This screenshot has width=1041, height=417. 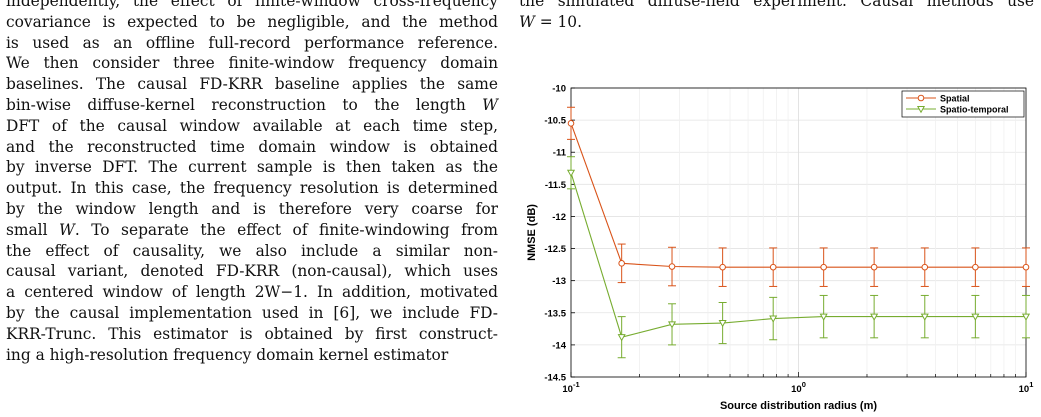 What do you see at coordinates (798, 406) in the screenshot?
I see `x-axis-label: Source distribution radius (m)` at bounding box center [798, 406].